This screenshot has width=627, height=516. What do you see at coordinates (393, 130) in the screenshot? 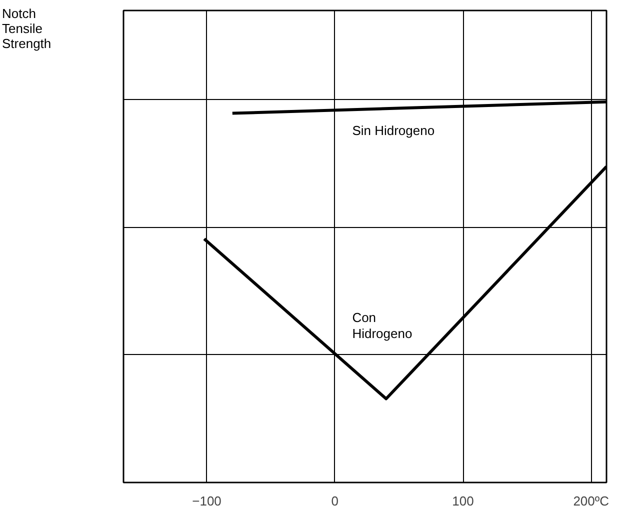
I see `series-label: Sin Hidrogeno` at bounding box center [393, 130].